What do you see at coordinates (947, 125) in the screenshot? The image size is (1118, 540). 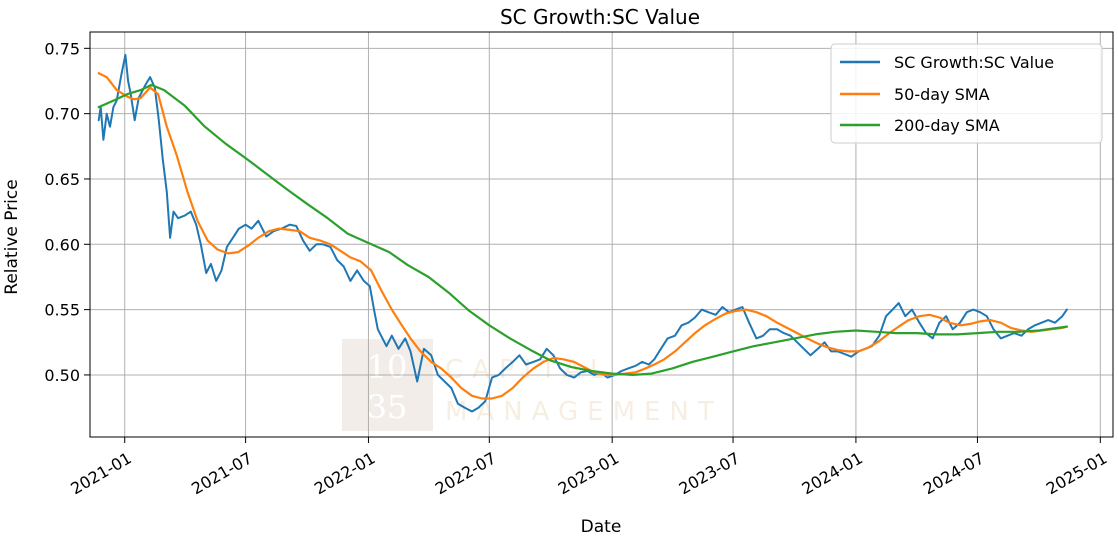 I see `legend-label-200-day-sma: 200-day SMA` at bounding box center [947, 125].